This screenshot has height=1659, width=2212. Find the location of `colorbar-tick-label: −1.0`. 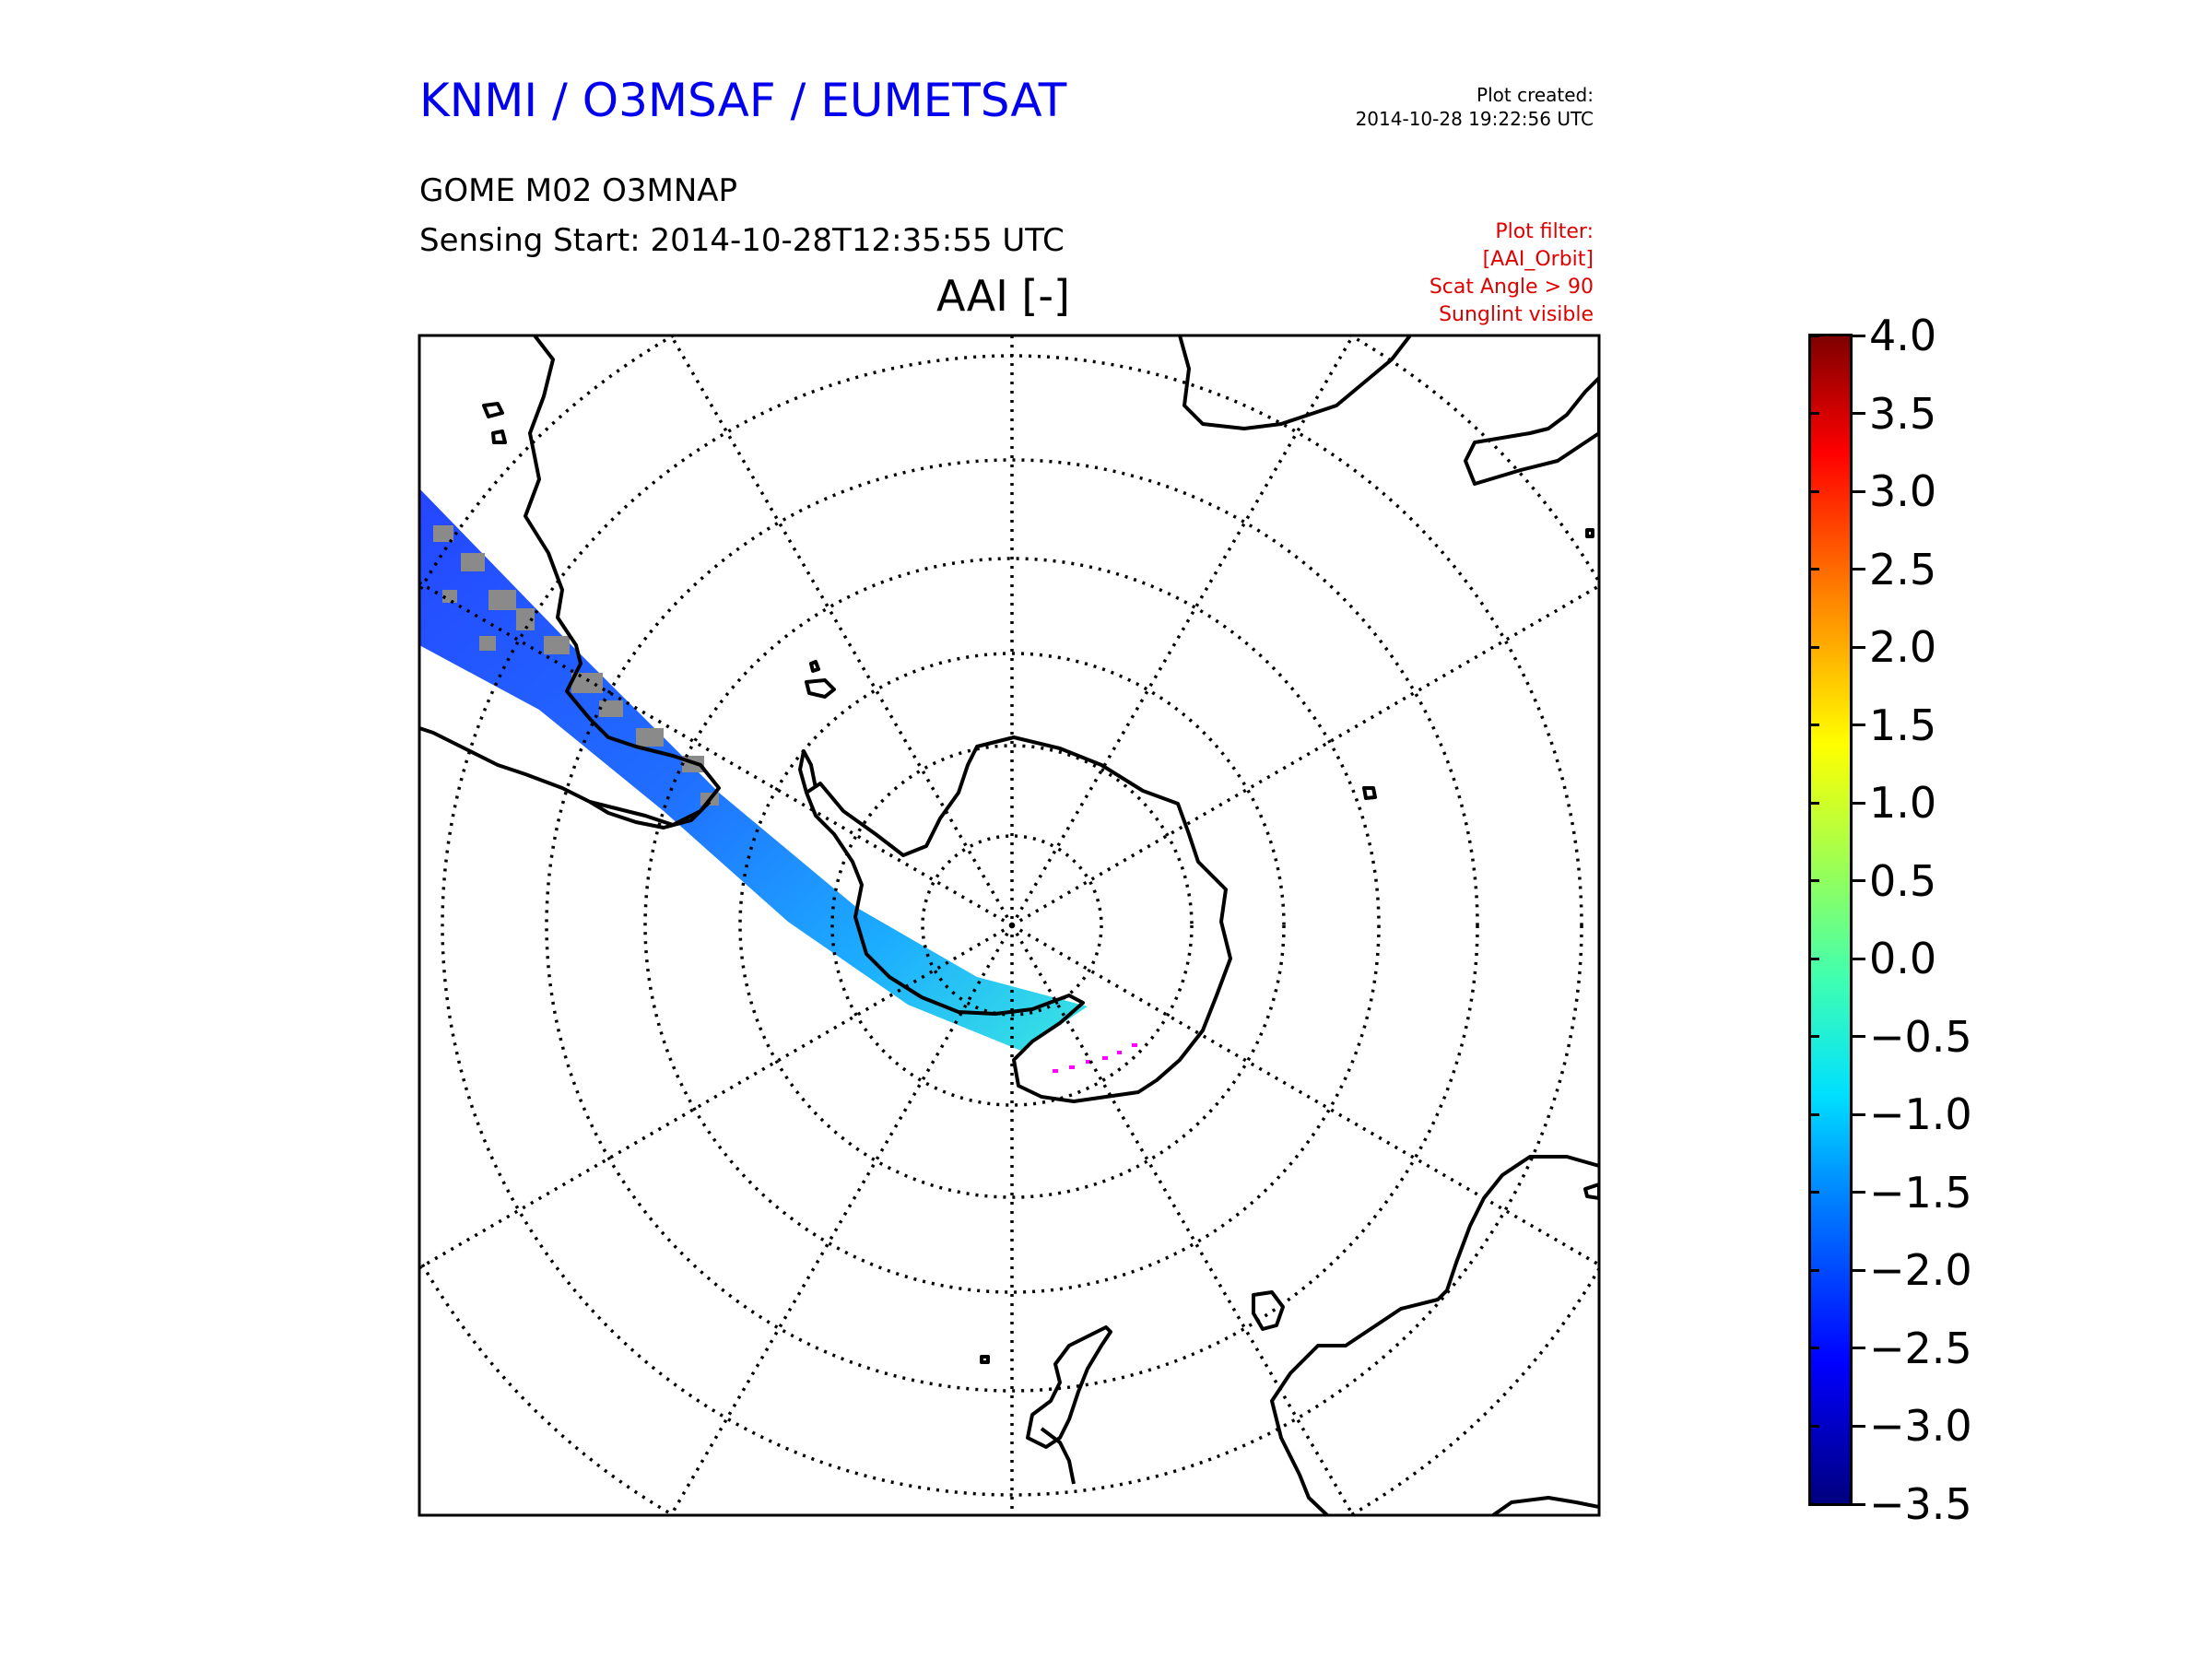

colorbar-tick-label: −1.0 is located at coordinates (1920, 1114).